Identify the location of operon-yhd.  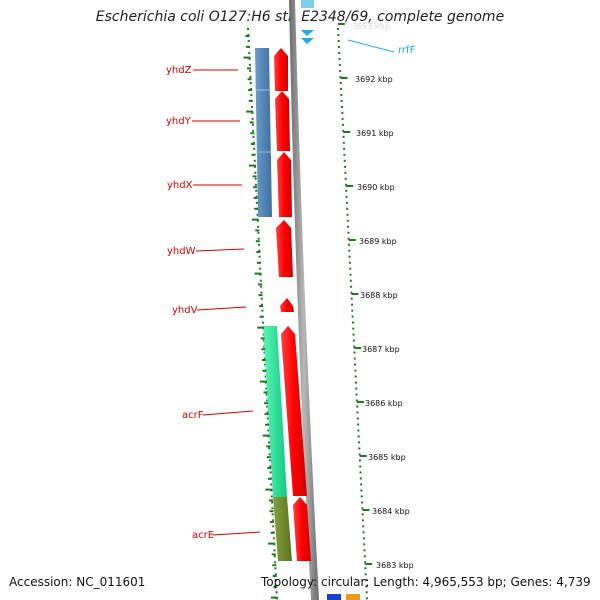
(263, 132).